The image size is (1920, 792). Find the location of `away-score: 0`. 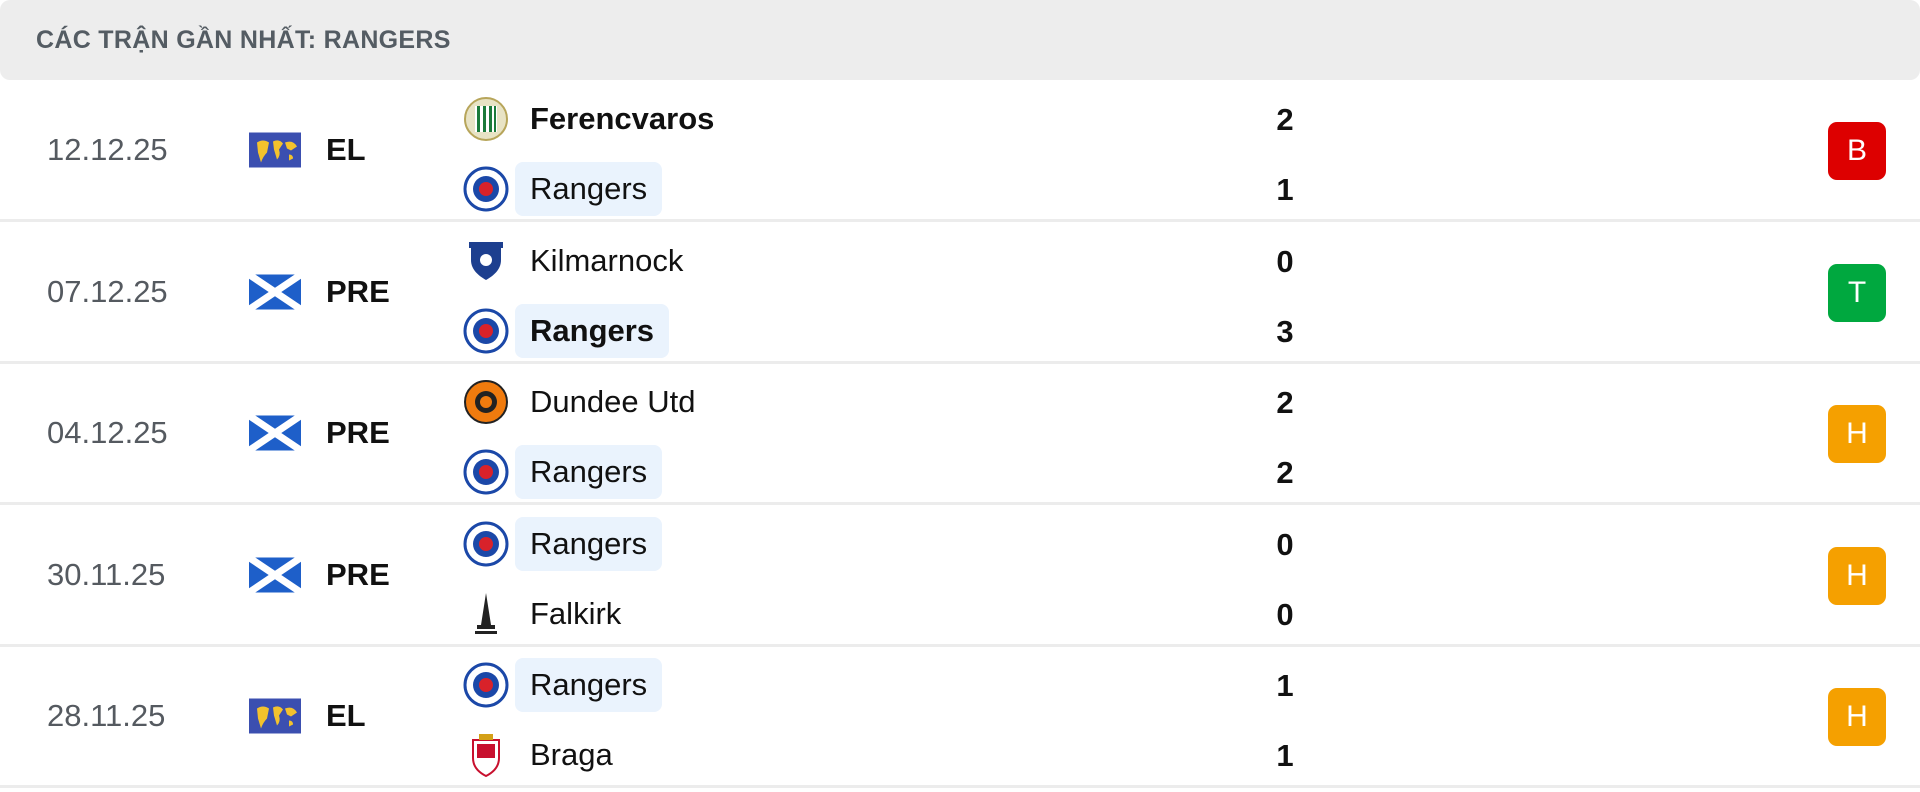

away-score: 0 is located at coordinates (1285, 614).